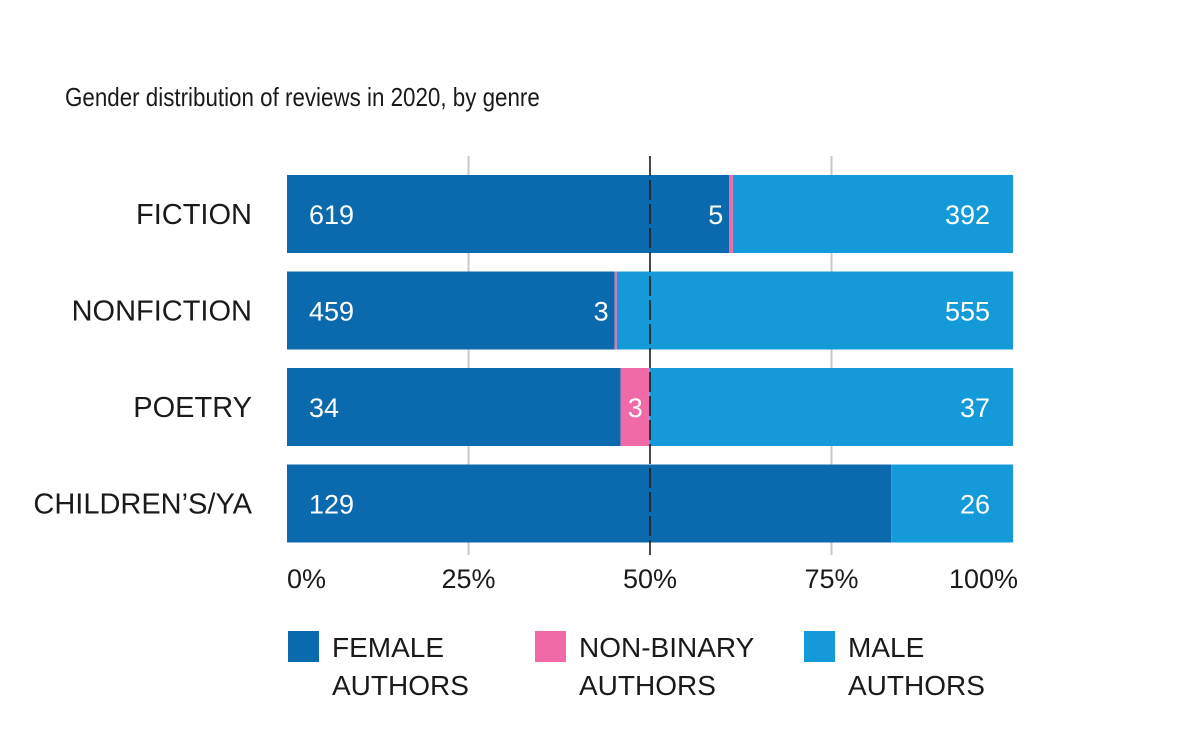 This screenshot has width=1200, height=752. What do you see at coordinates (550, 646) in the screenshot?
I see `legend-swatch-nonbinary` at bounding box center [550, 646].